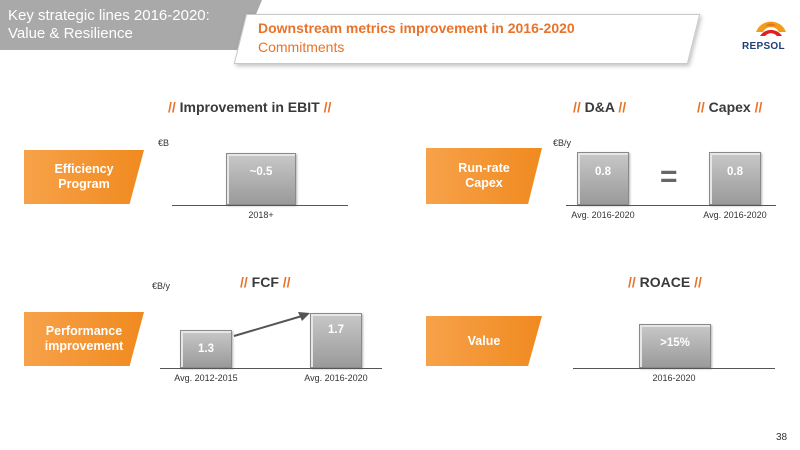  What do you see at coordinates (675, 346) in the screenshot?
I see `roace-bar: >15%` at bounding box center [675, 346].